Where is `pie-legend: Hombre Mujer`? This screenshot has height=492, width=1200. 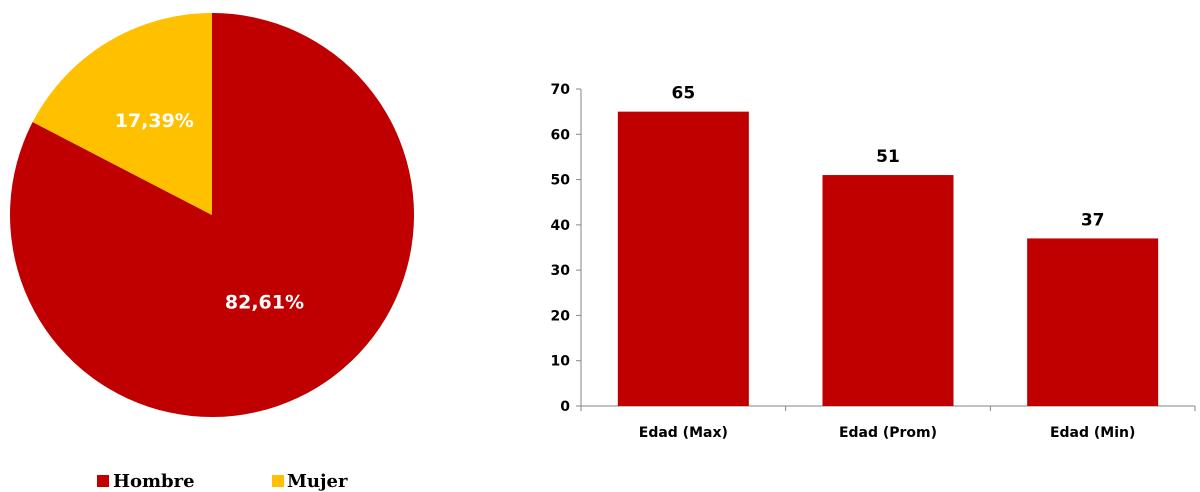
pie-legend: Hombre Mujer is located at coordinates (222, 481).